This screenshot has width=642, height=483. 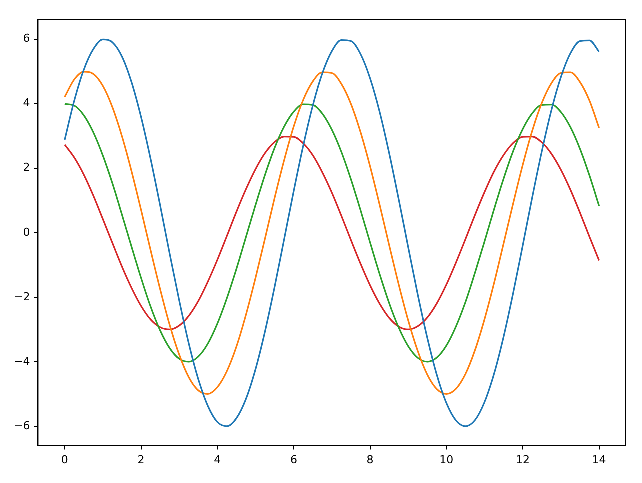 What do you see at coordinates (64, 459) in the screenshot?
I see `x-tick-label: 0` at bounding box center [64, 459].